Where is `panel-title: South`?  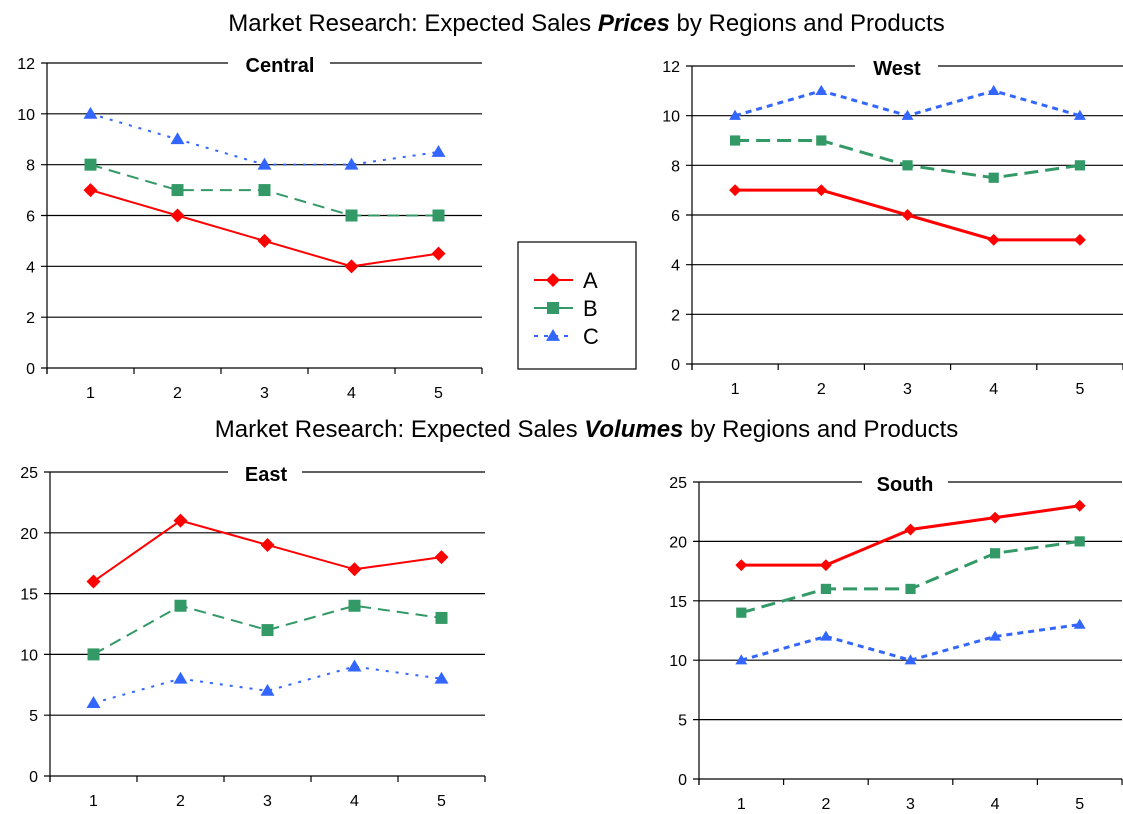
panel-title: South is located at coordinates (905, 485).